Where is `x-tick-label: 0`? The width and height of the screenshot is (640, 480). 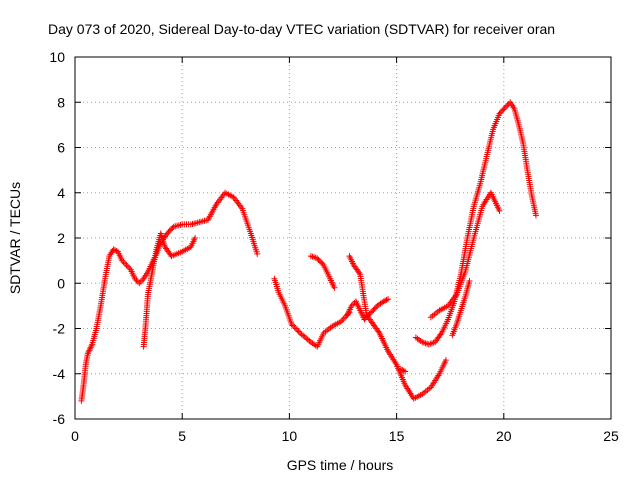 x-tick-label: 0 is located at coordinates (75, 436).